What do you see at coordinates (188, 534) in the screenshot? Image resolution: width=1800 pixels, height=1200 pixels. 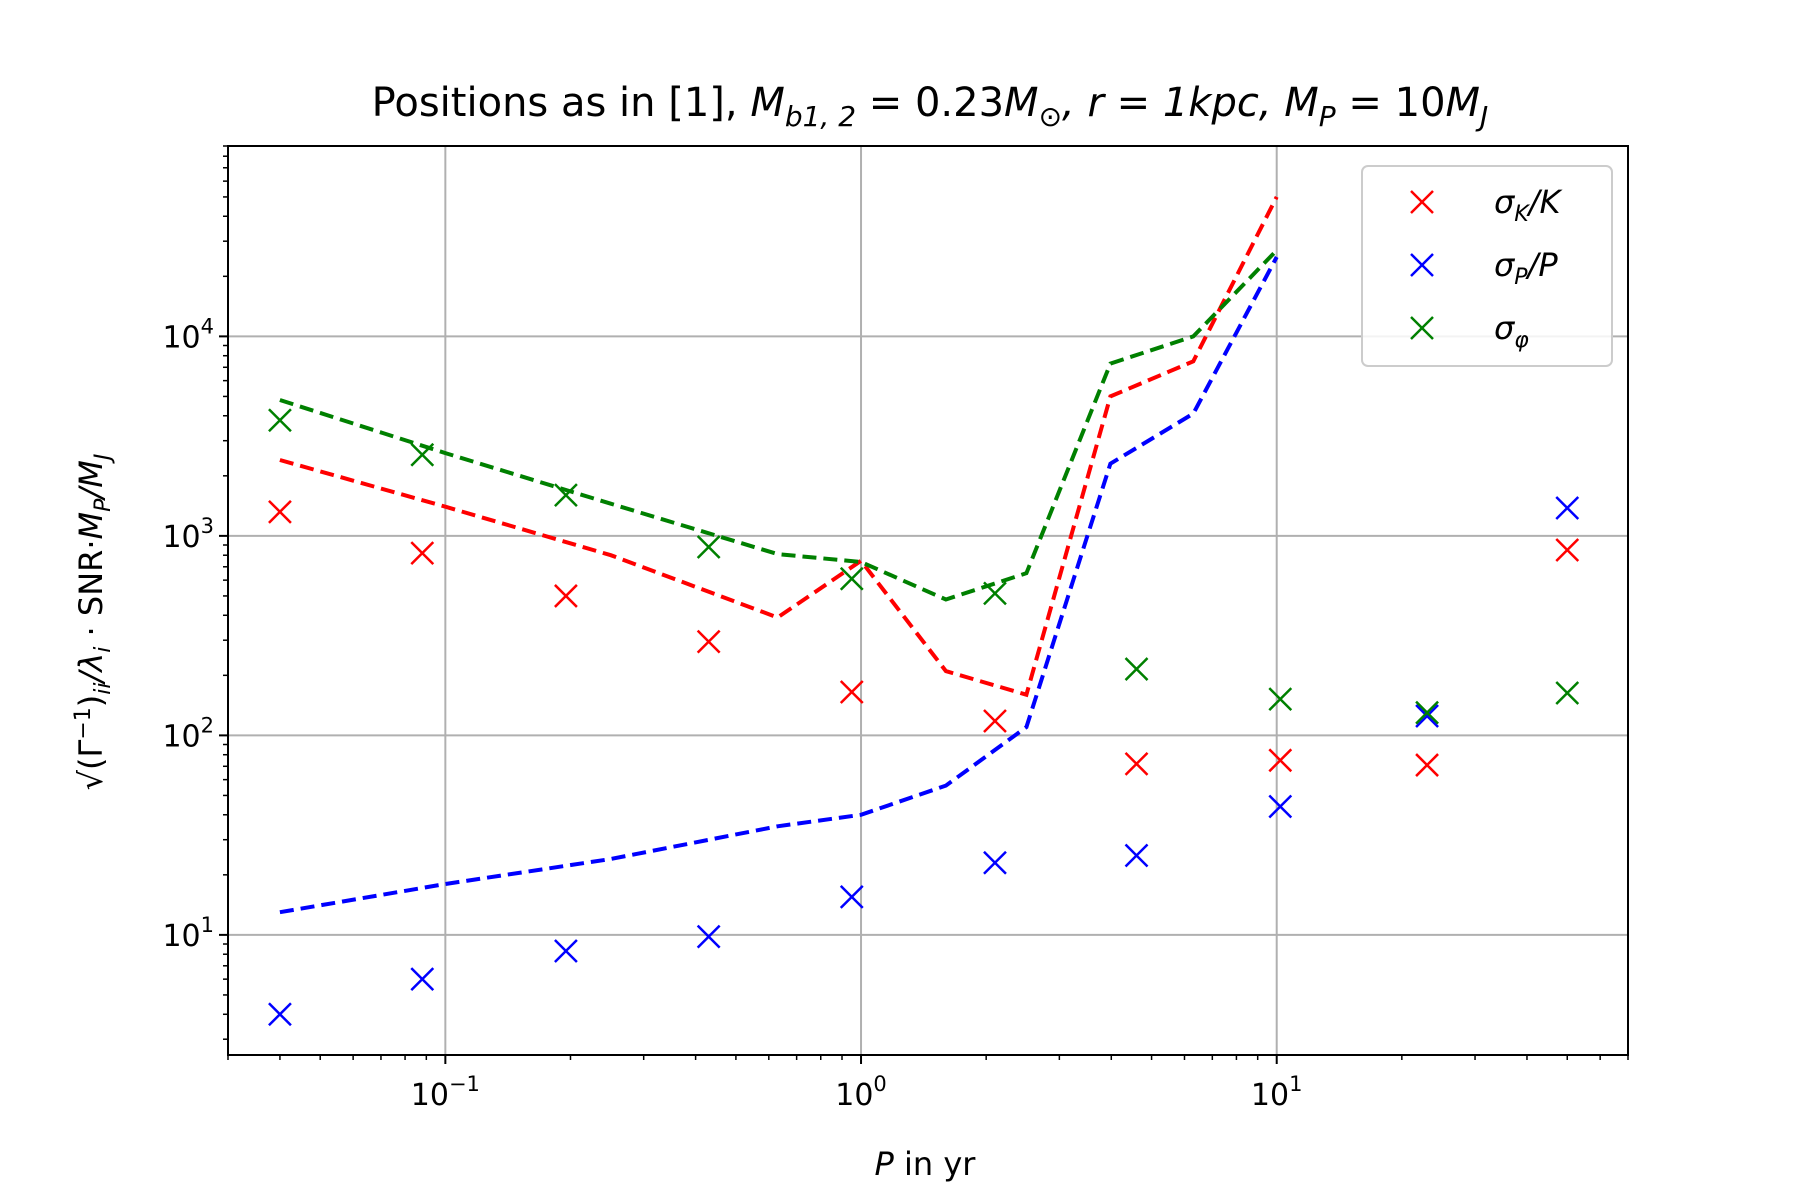 I see `y-tick-label: 10³` at bounding box center [188, 534].